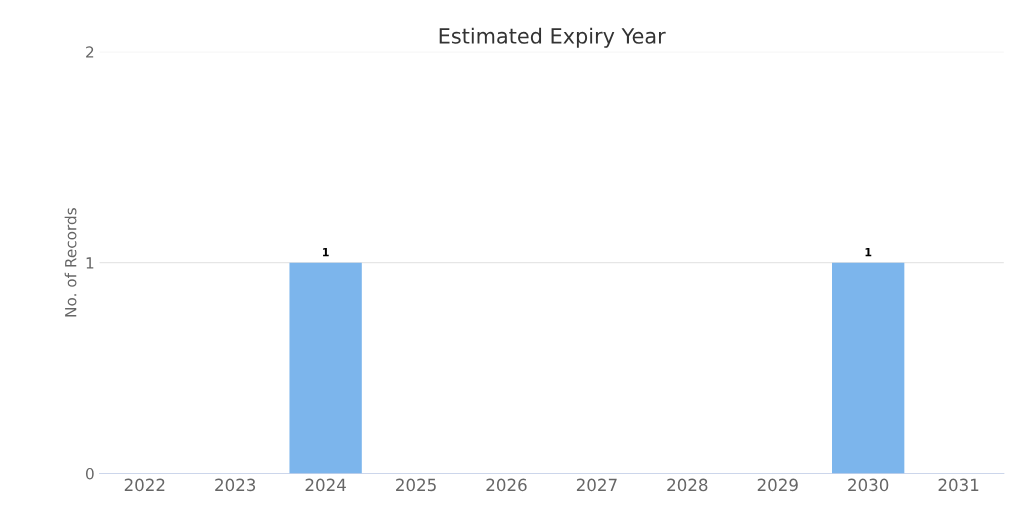 The width and height of the screenshot is (1016, 508). I want to click on x-tick-label: 2028, so click(687, 485).